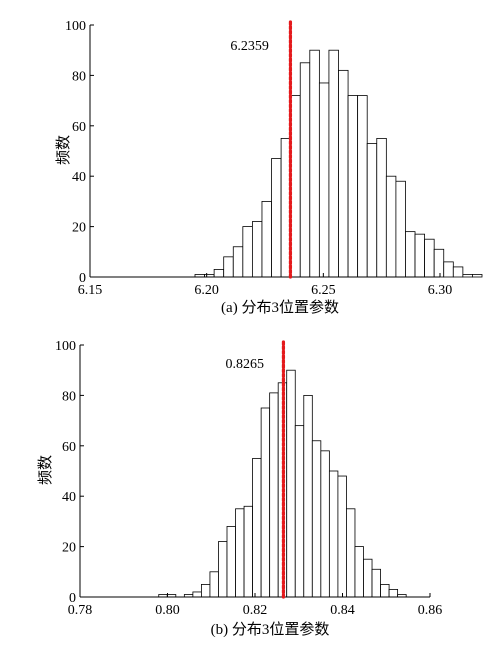  Describe the element at coordinates (167, 610) in the screenshot. I see `x-tick-label: 0.80` at that location.